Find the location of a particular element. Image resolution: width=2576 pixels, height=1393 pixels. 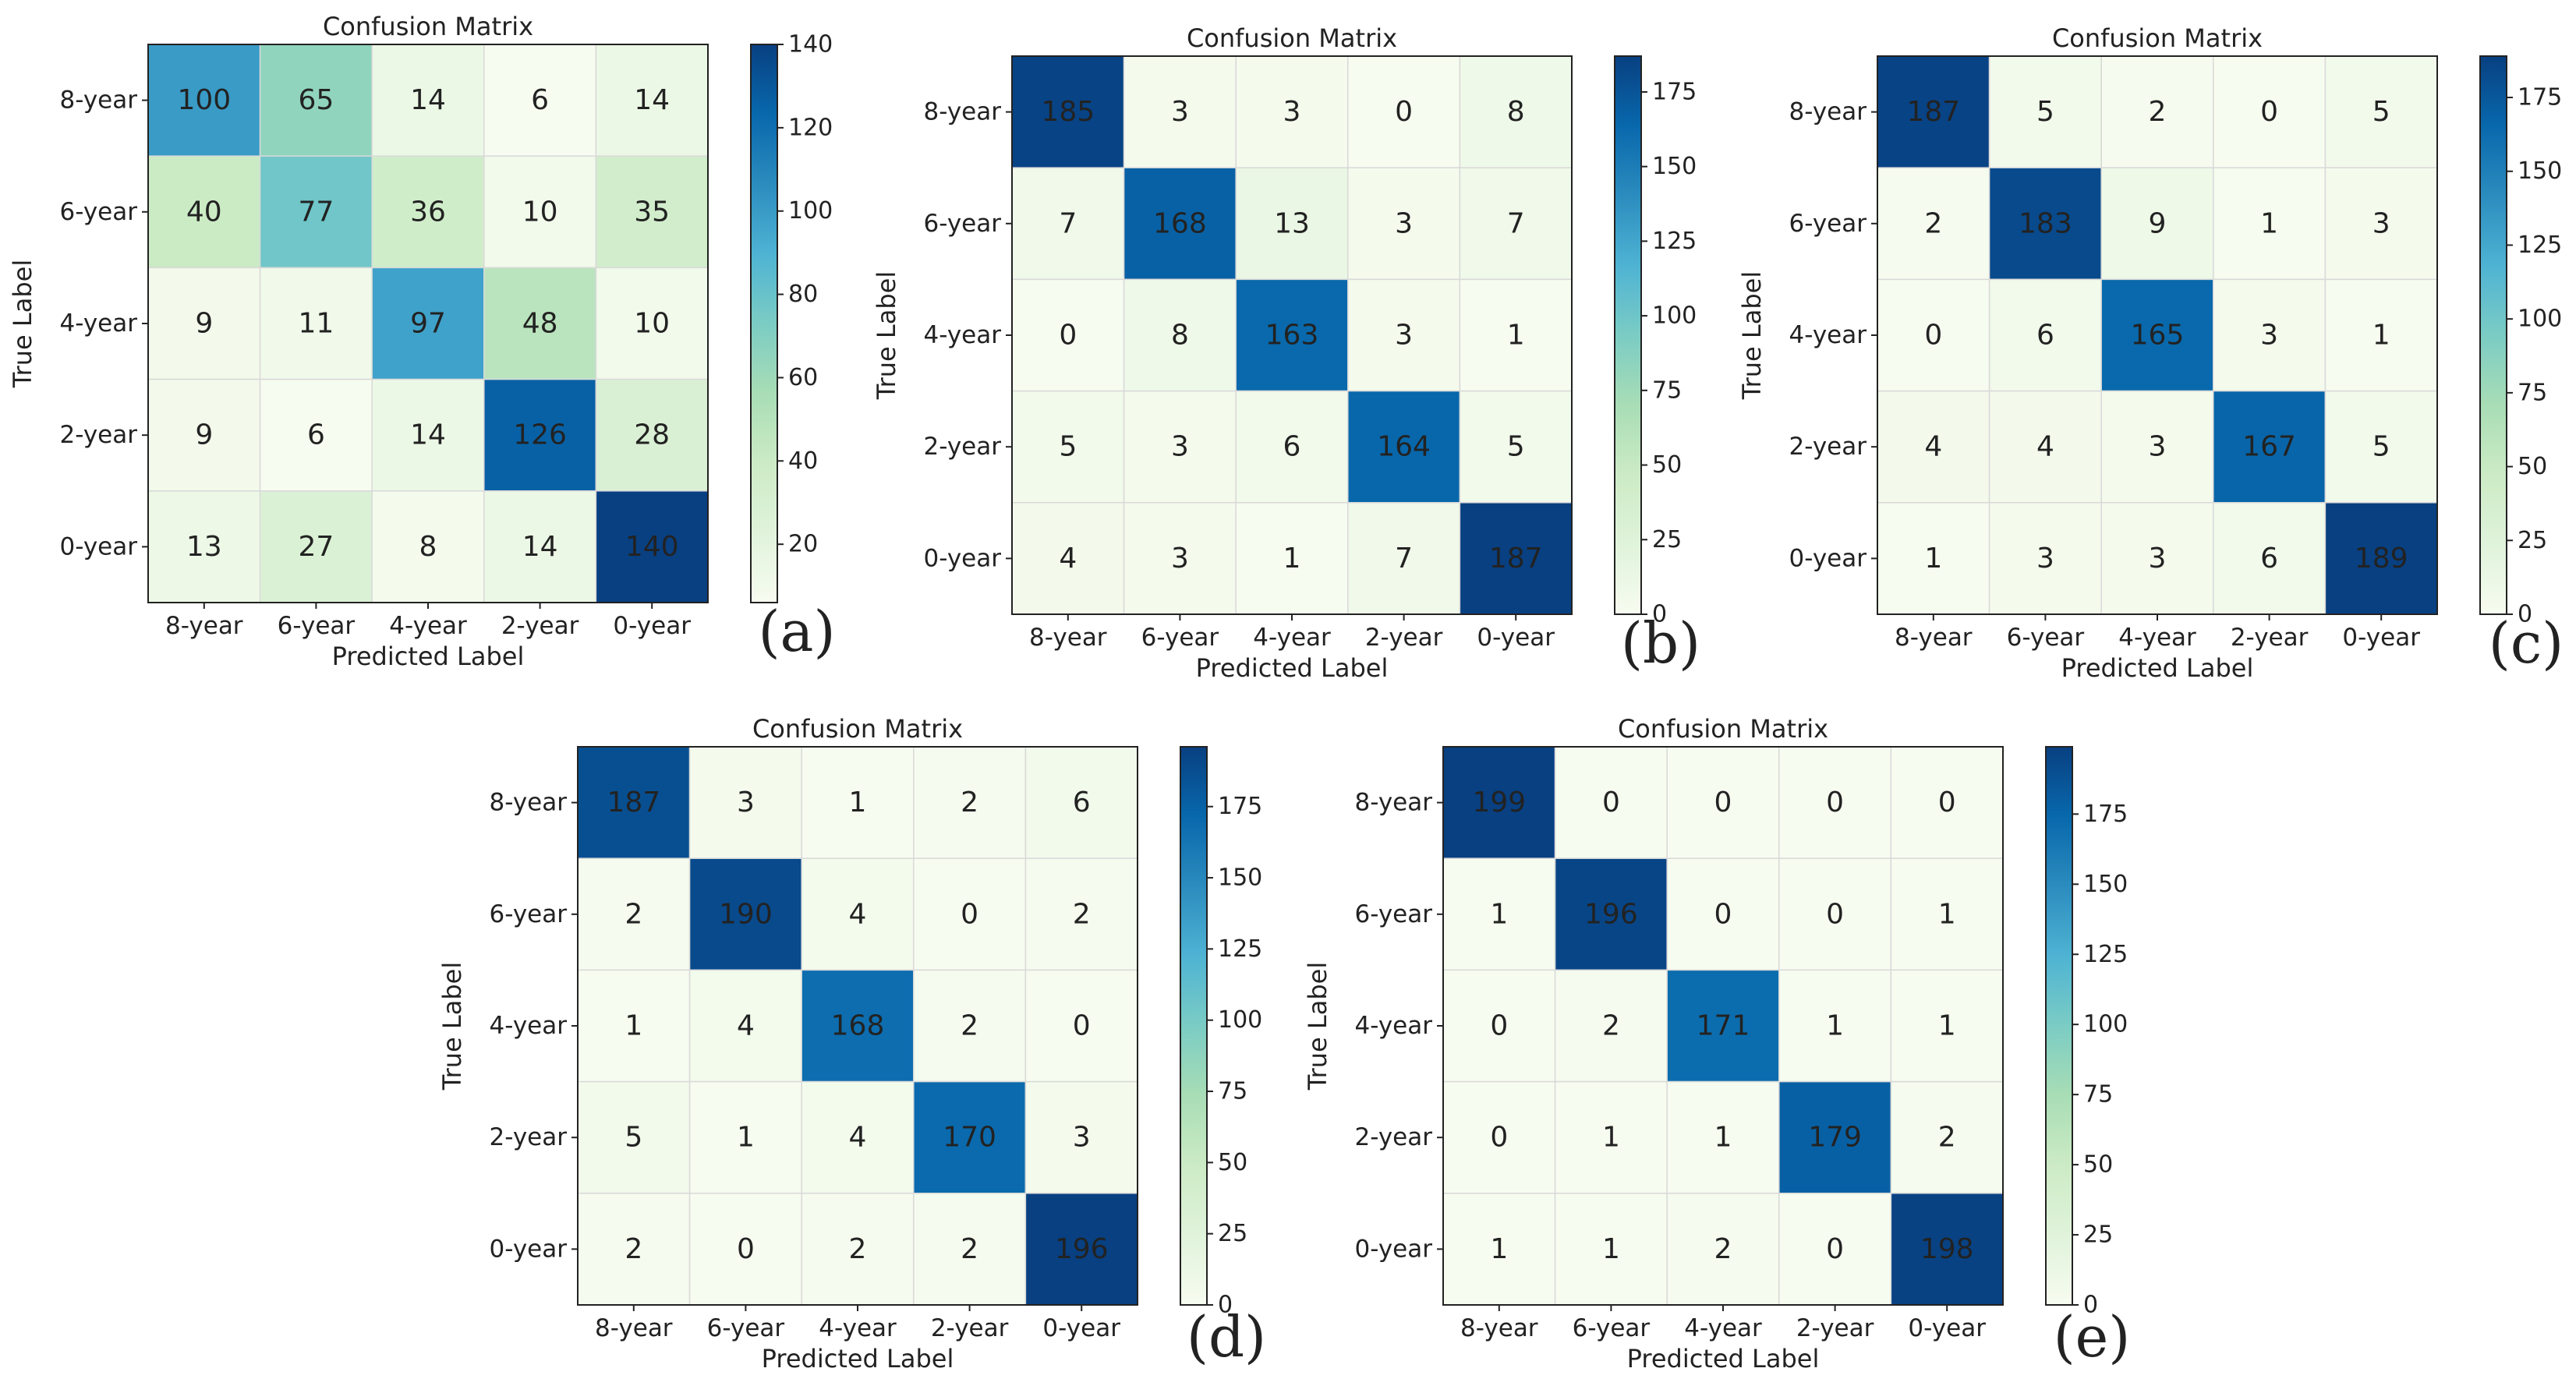

cell-value-label: 48 is located at coordinates (540, 324).